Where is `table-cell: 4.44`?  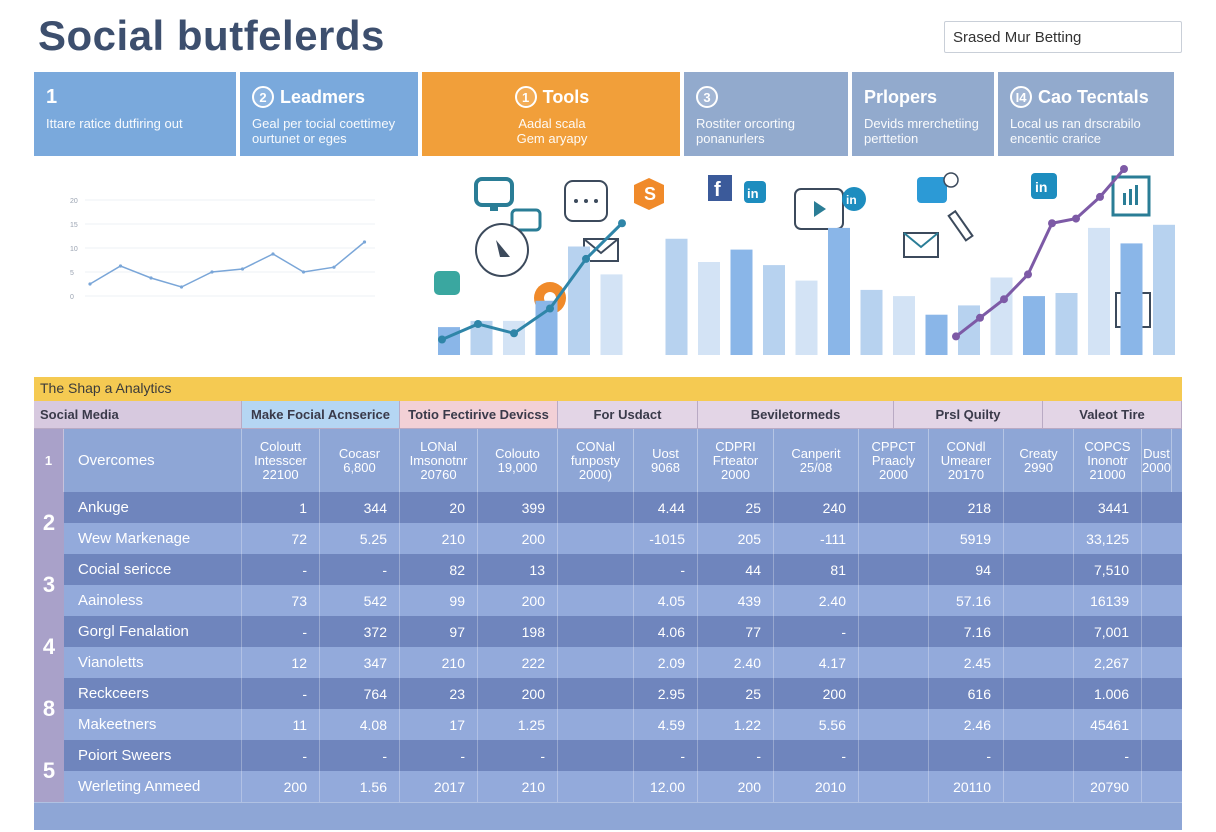 table-cell: 4.44 is located at coordinates (666, 507).